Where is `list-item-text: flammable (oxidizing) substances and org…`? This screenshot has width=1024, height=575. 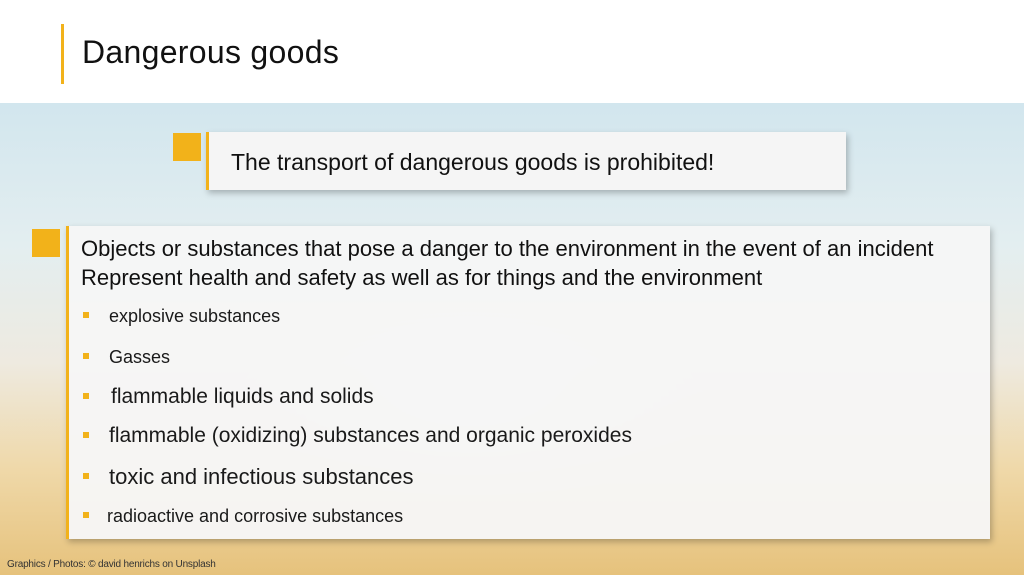
list-item-text: flammable (oxidizing) substances and org… is located at coordinates (370, 435).